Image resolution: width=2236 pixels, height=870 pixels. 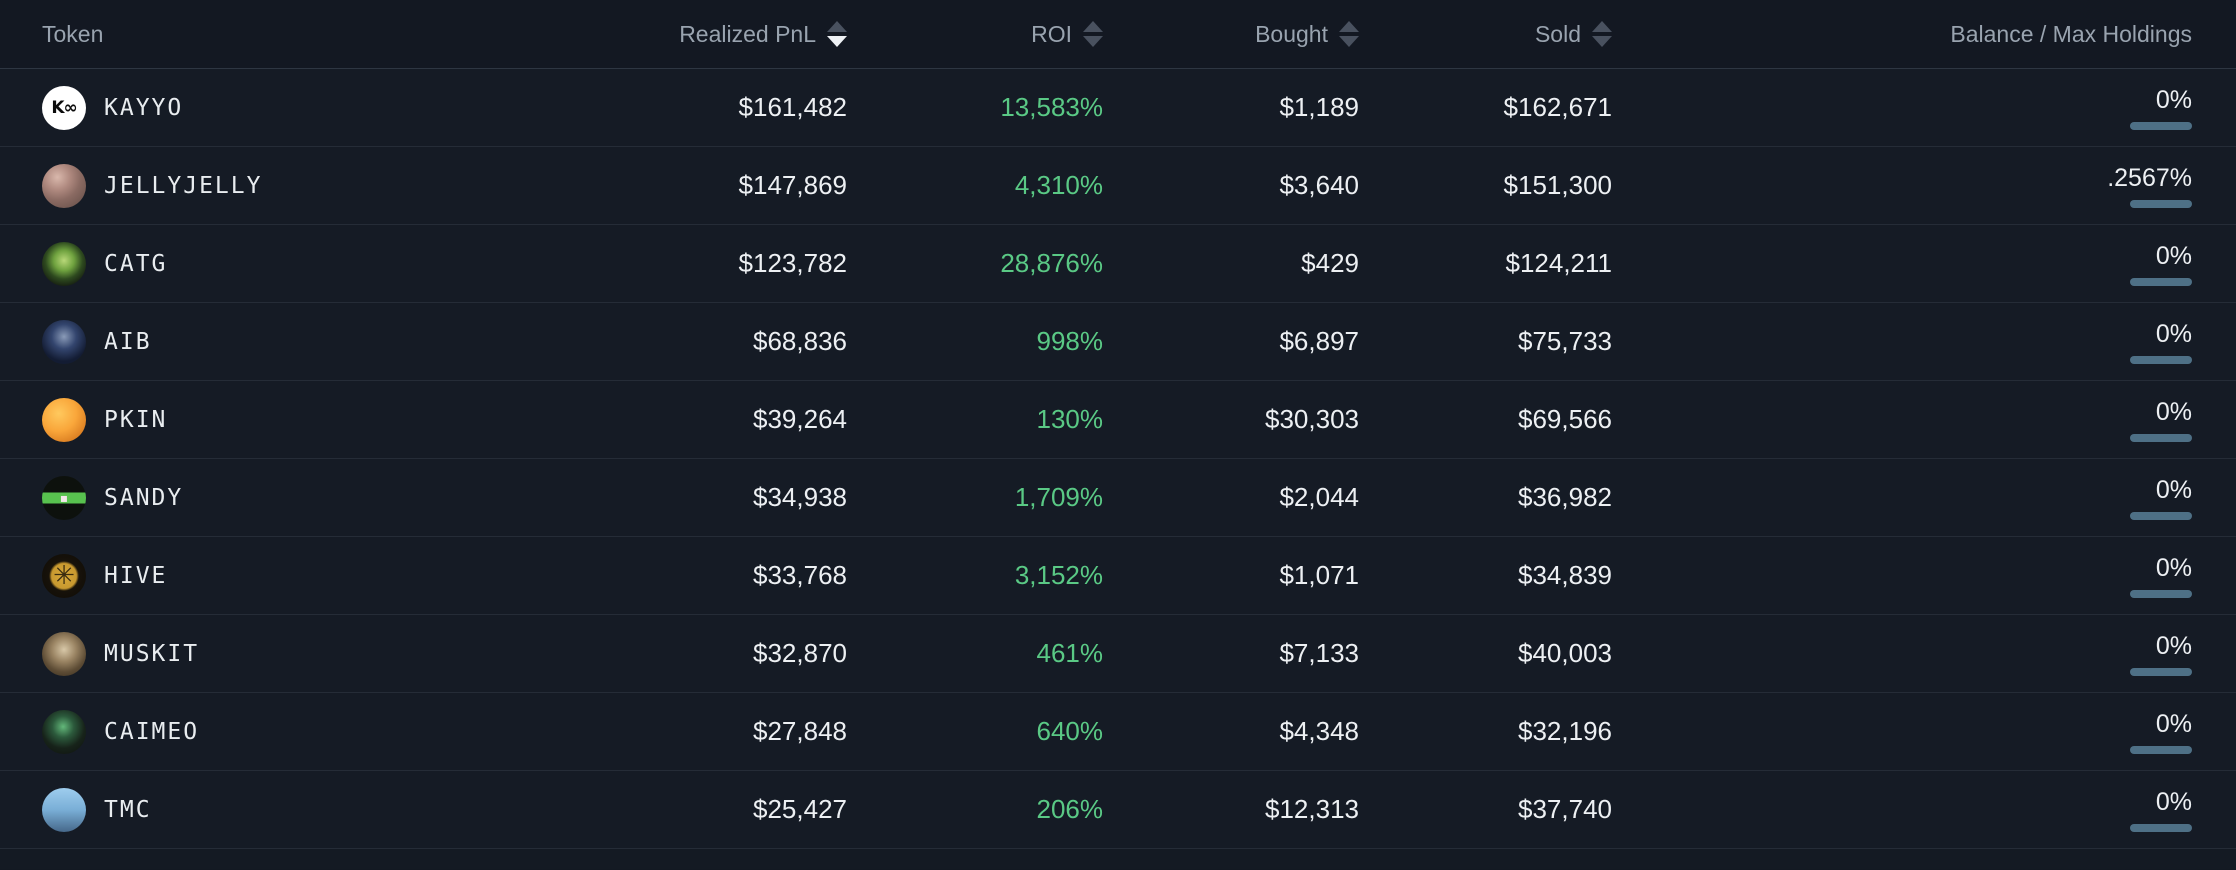 I want to click on caimeo-token-icon, so click(x=64, y=731).